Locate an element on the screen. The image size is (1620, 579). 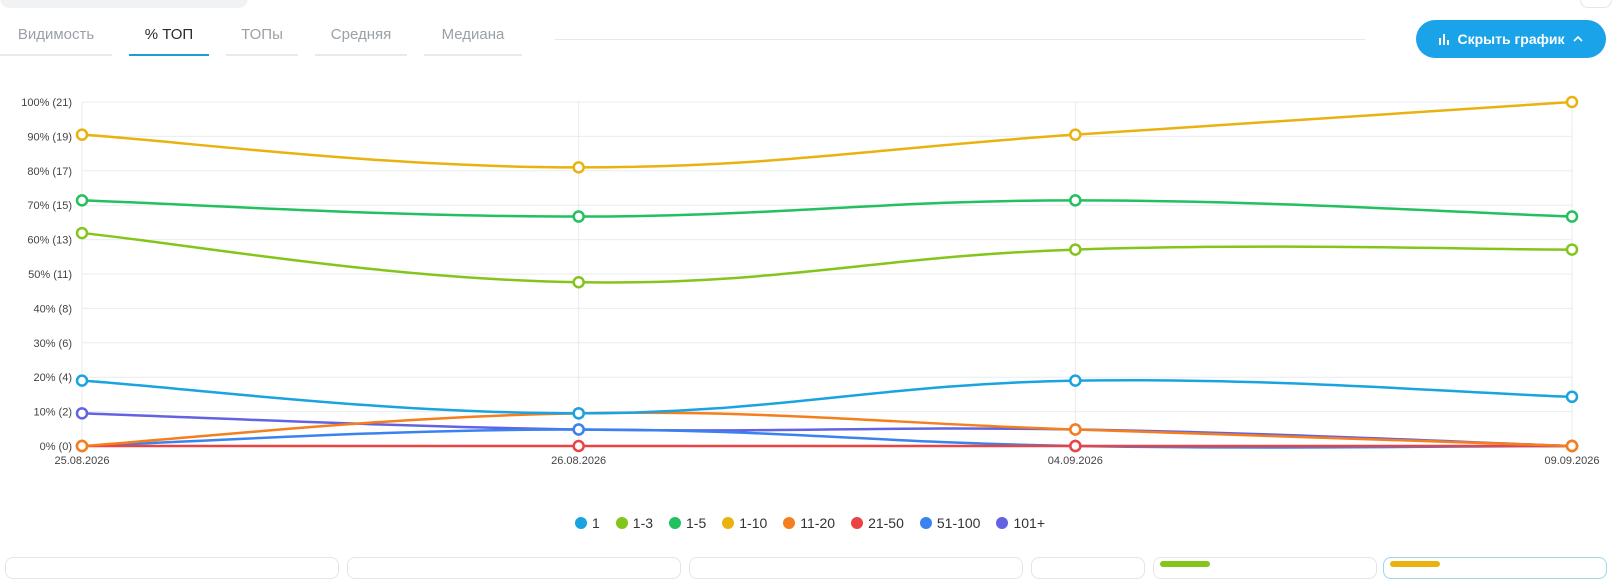
legend-label: 1 is located at coordinates (595, 523).